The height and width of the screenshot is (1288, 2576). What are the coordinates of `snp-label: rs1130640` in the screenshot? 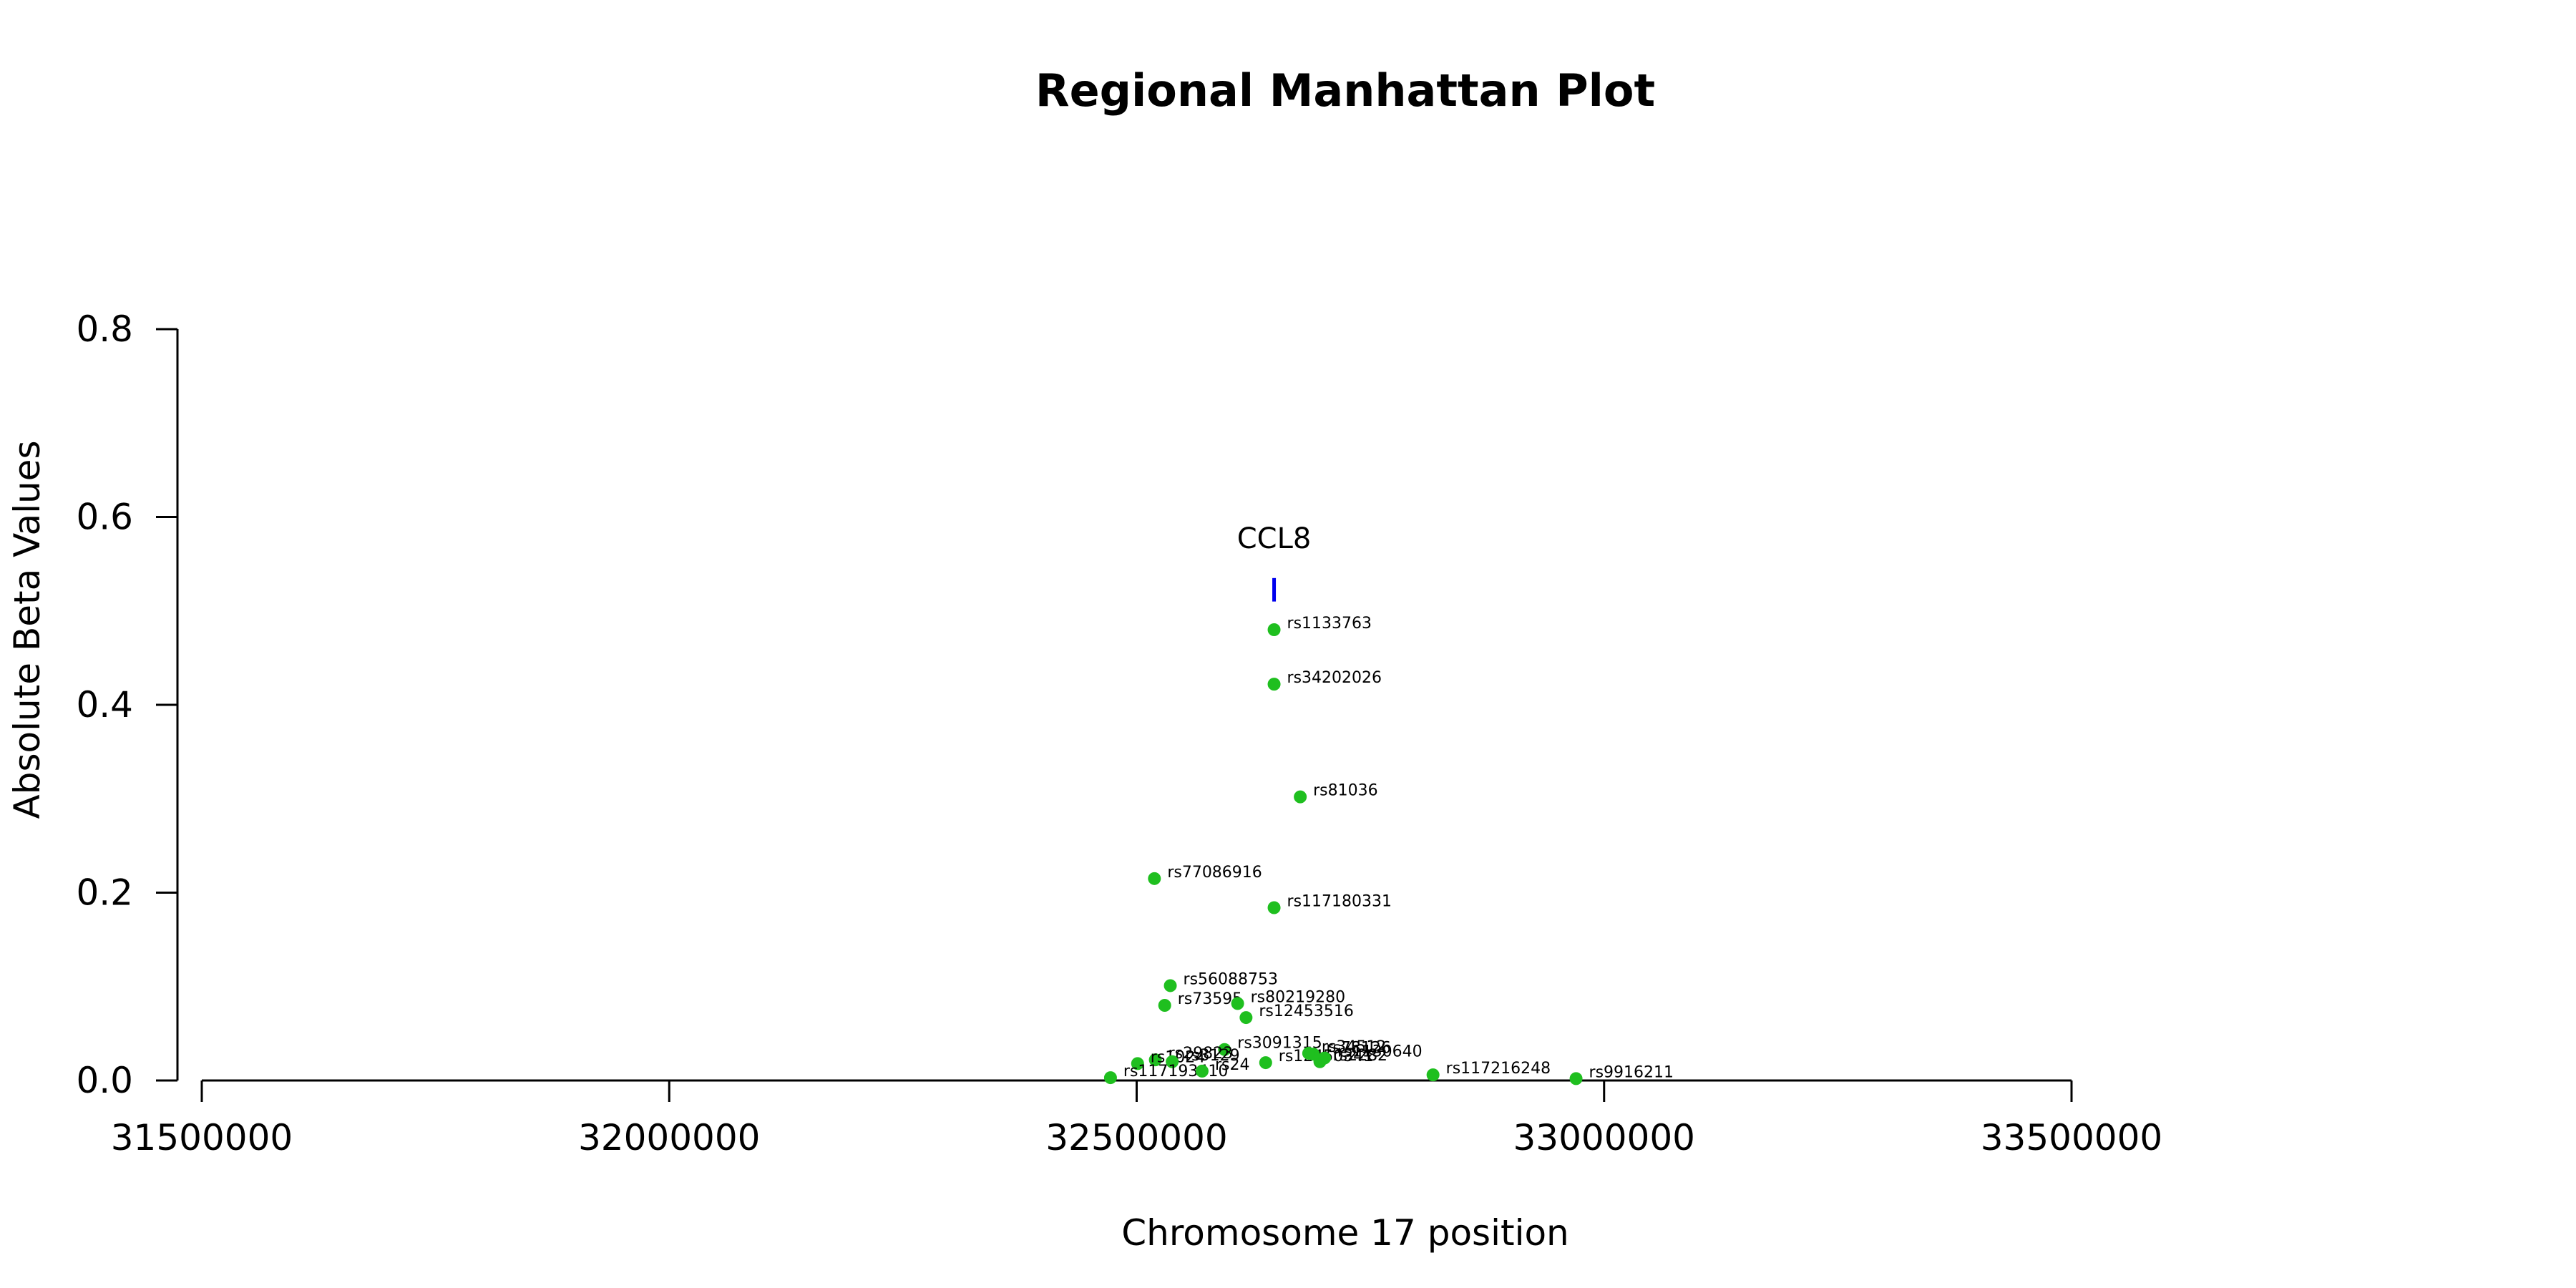 It's located at (1380, 1052).